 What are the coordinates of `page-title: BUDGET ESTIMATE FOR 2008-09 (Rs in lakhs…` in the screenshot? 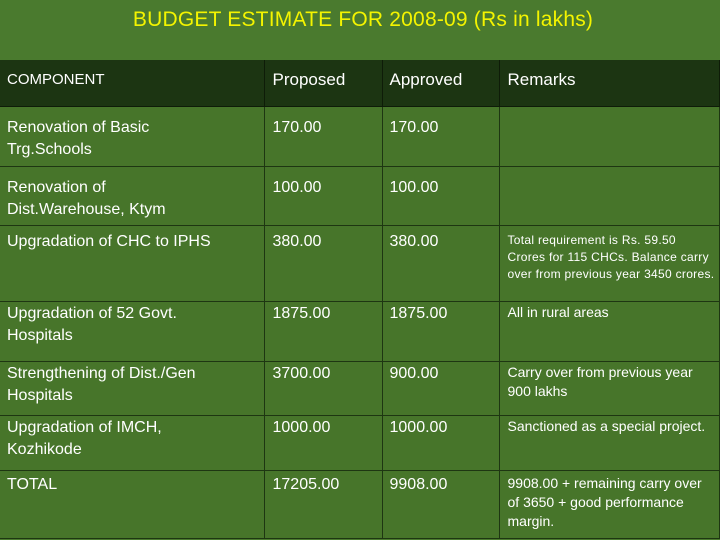 It's located at (363, 19).